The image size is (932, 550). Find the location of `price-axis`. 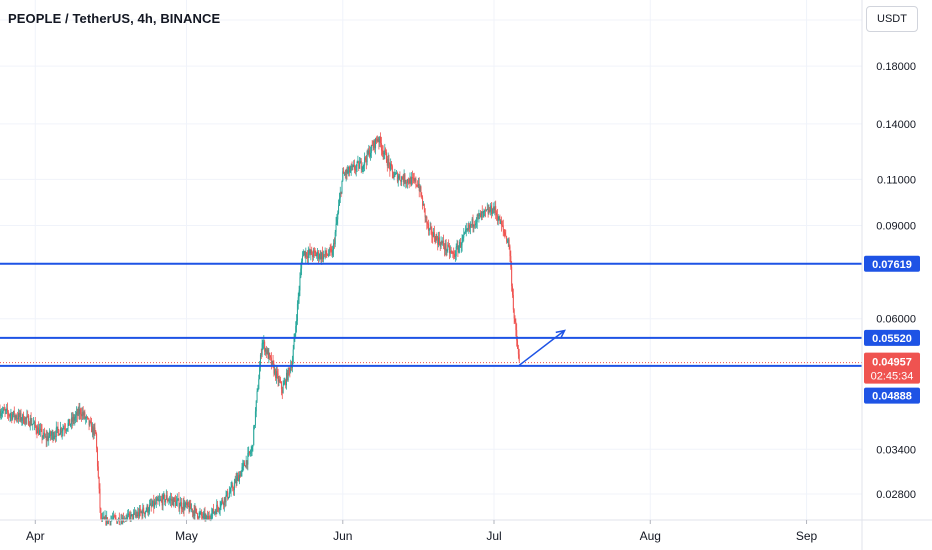

price-axis is located at coordinates (897, 275).